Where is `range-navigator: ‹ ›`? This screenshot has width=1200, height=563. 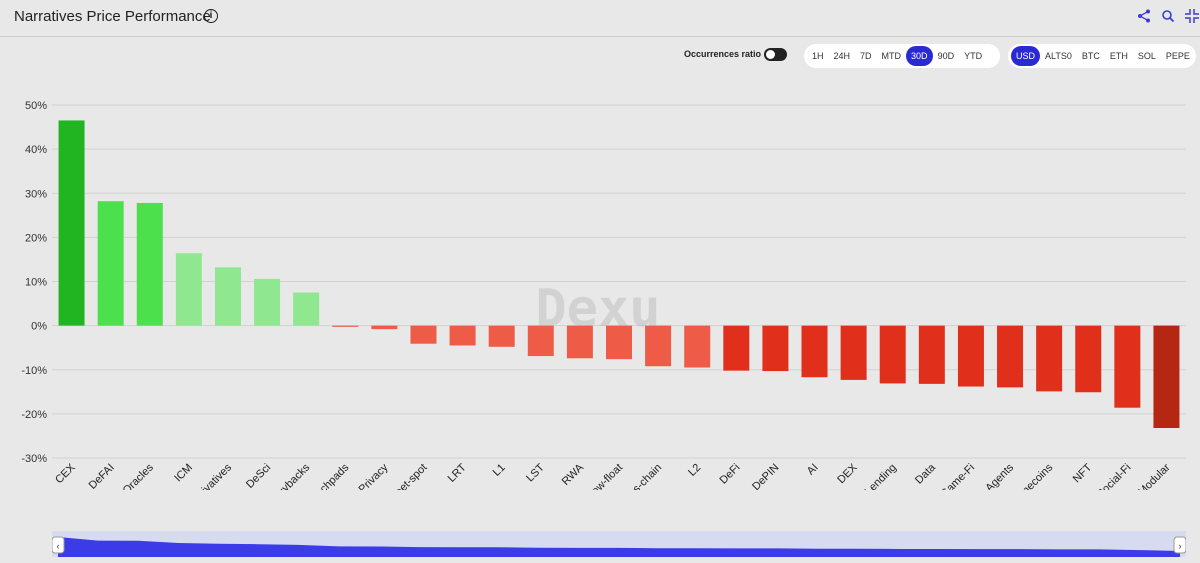
range-navigator: ‹ › is located at coordinates (619, 544).